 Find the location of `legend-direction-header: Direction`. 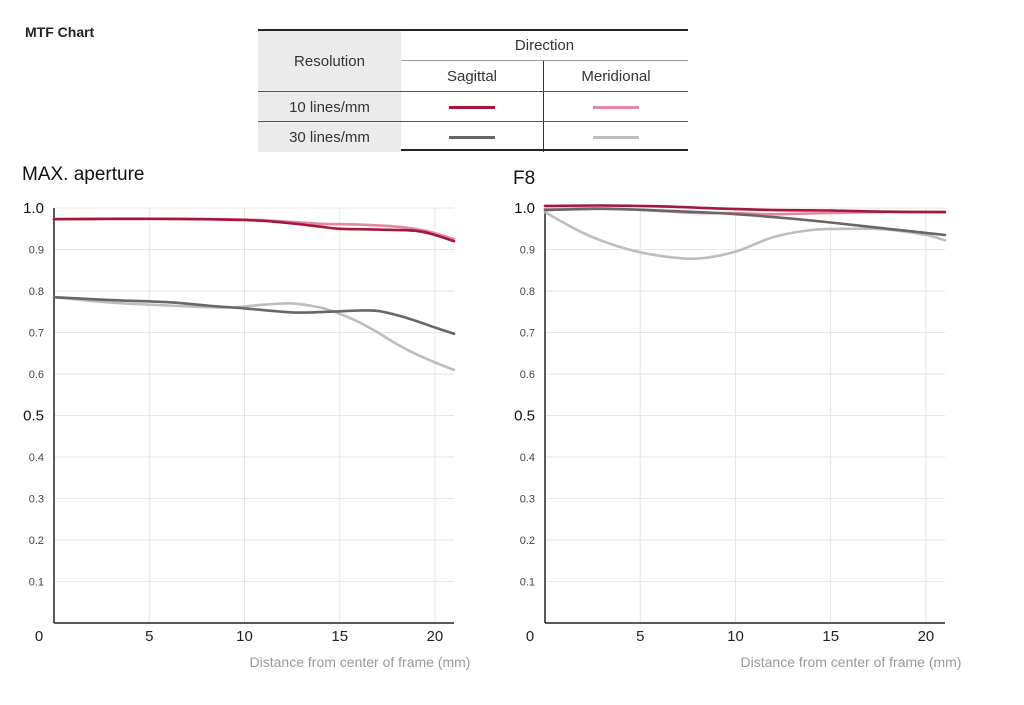

legend-direction-header: Direction is located at coordinates (544, 46).